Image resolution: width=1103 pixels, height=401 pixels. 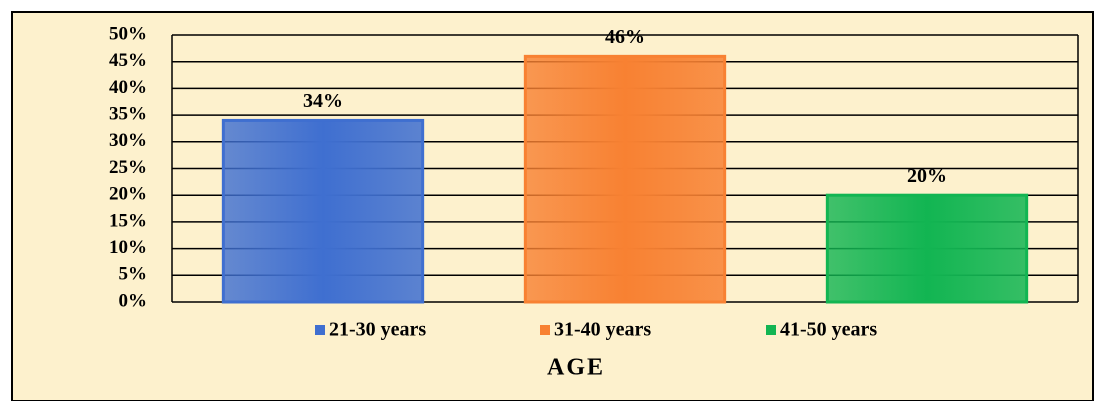 What do you see at coordinates (133, 300) in the screenshot?
I see `y-tick-label: 0%` at bounding box center [133, 300].